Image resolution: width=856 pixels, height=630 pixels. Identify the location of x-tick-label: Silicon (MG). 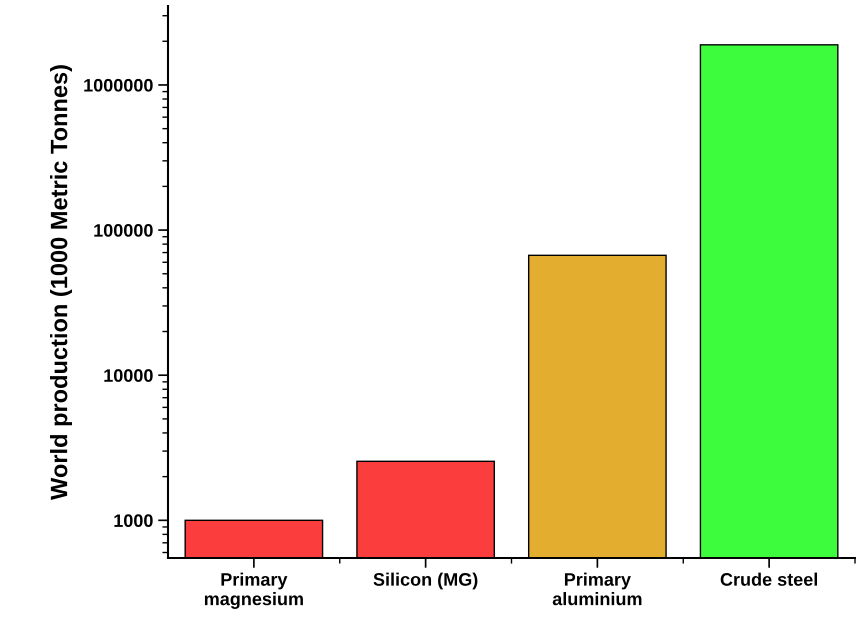
(425, 581).